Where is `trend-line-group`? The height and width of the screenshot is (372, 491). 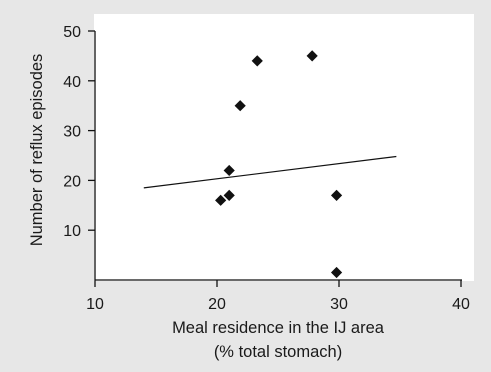 trend-line-group is located at coordinates (270, 172).